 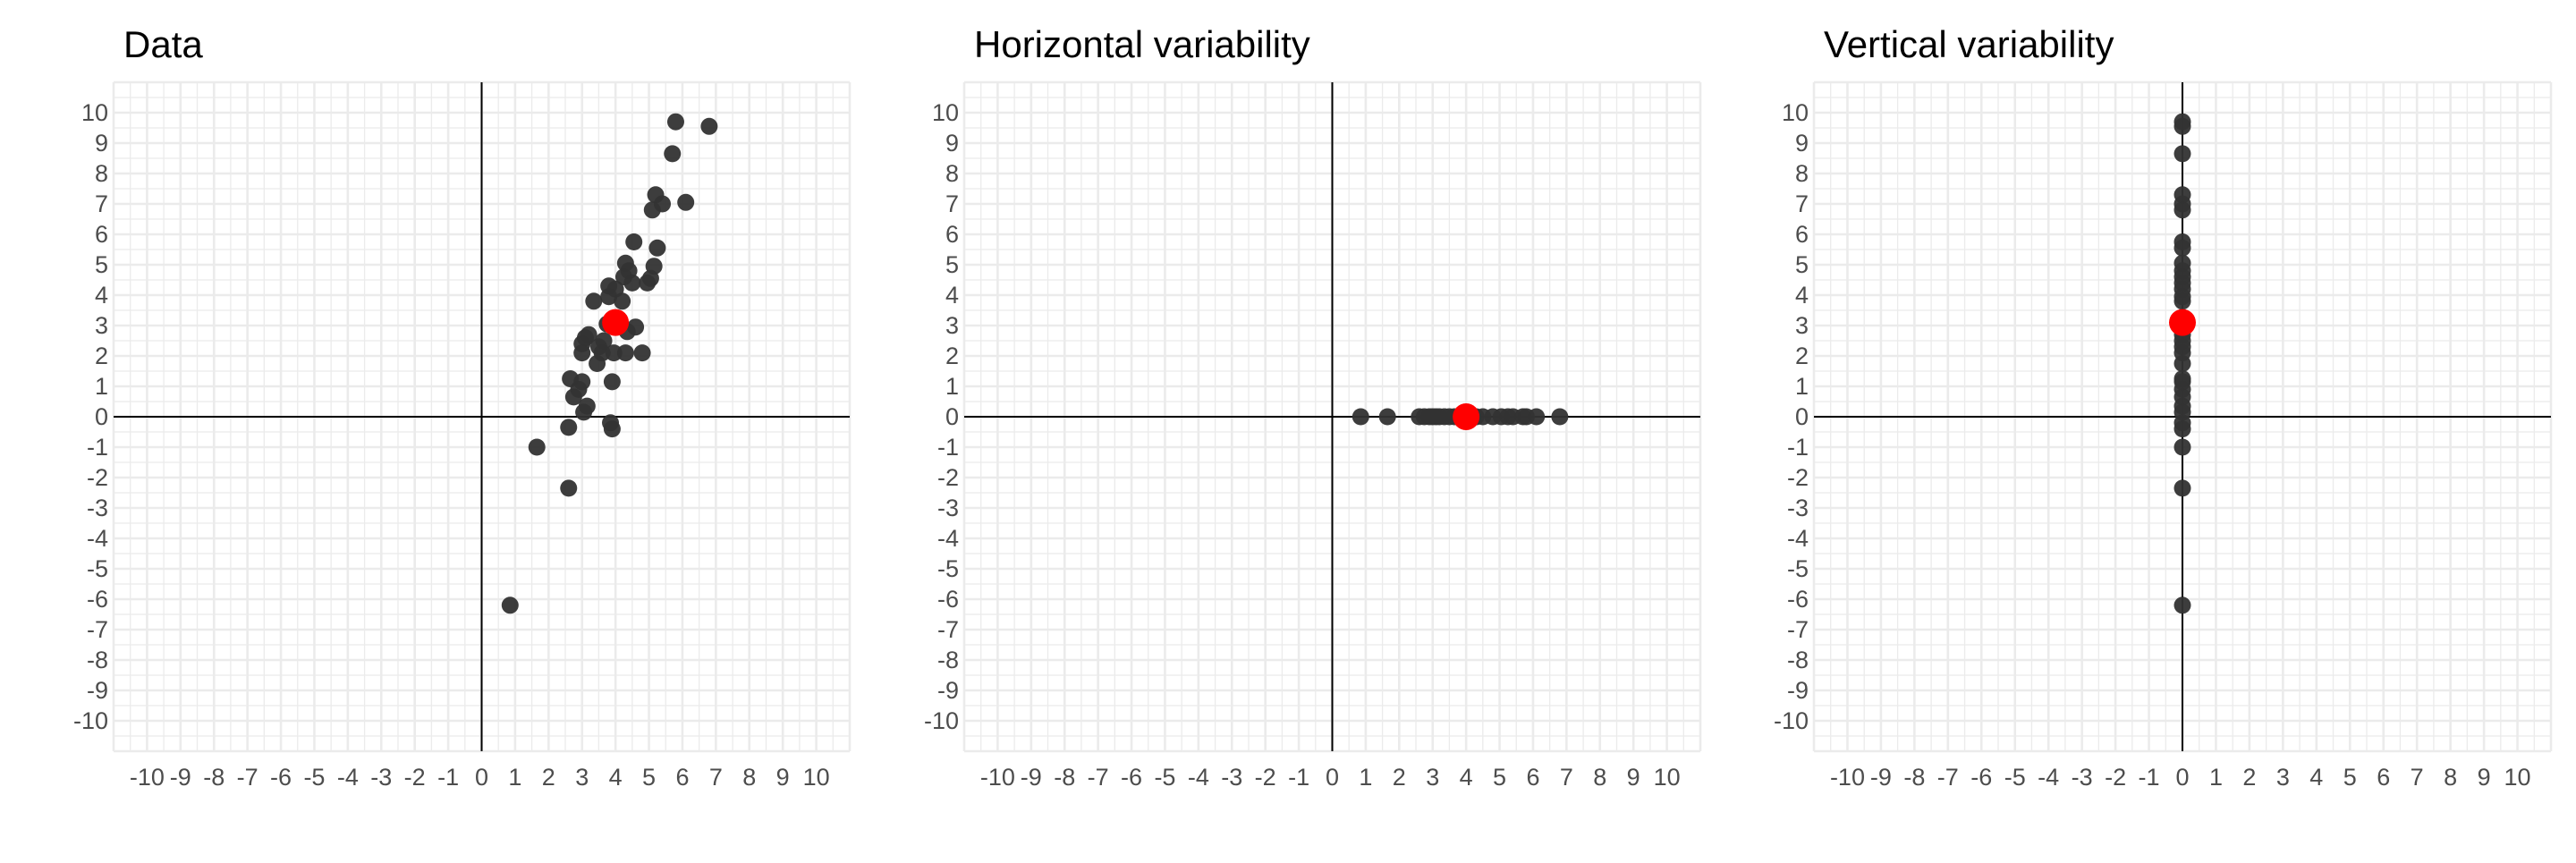 I want to click on x-tick-label: 7, so click(x=2417, y=777).